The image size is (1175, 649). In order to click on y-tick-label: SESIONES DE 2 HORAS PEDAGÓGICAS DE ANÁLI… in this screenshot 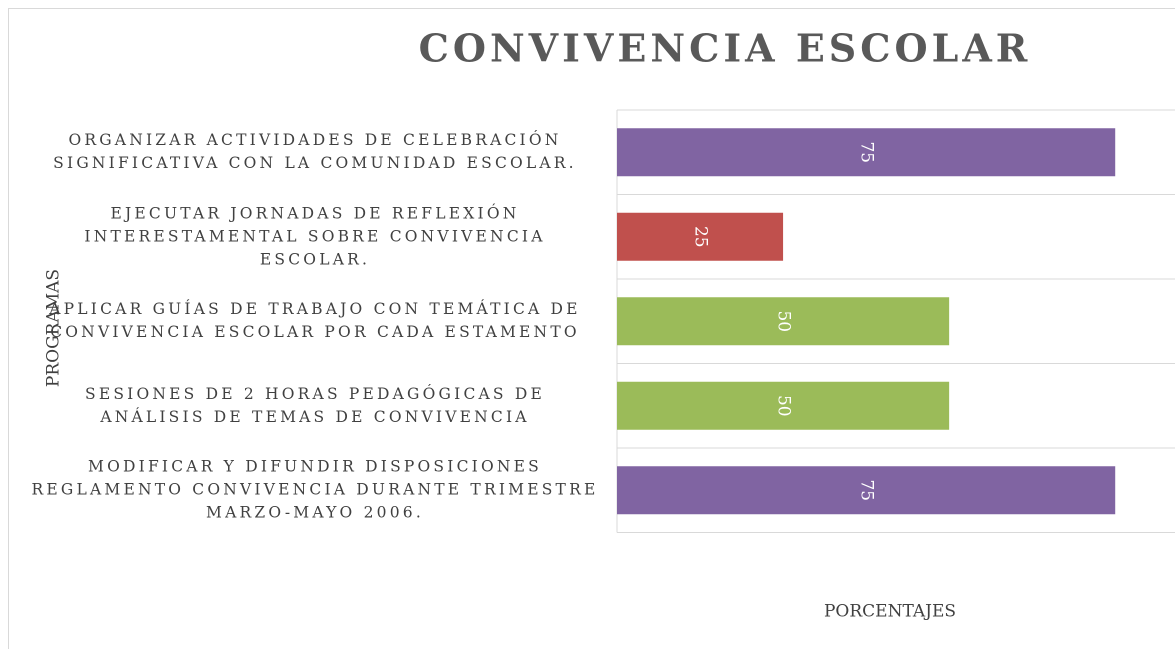, I will do `click(315, 405)`.